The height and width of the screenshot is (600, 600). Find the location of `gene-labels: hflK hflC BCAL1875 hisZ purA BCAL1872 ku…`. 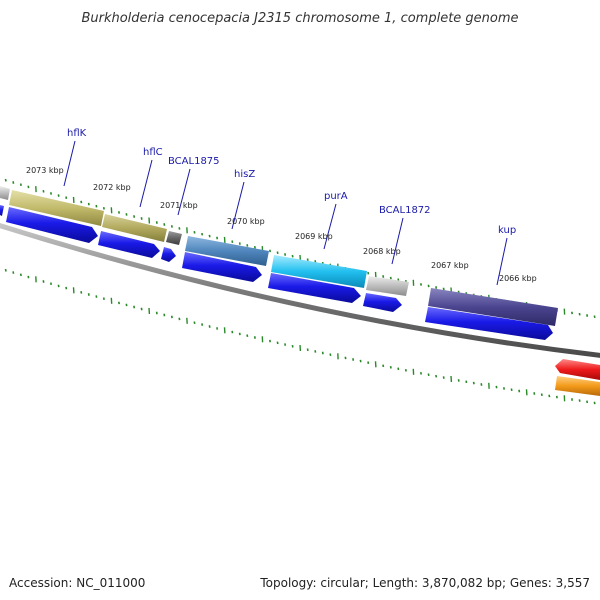

gene-labels: hflK hflC BCAL1875 hisZ purA BCAL1872 ku… is located at coordinates (291, 182).